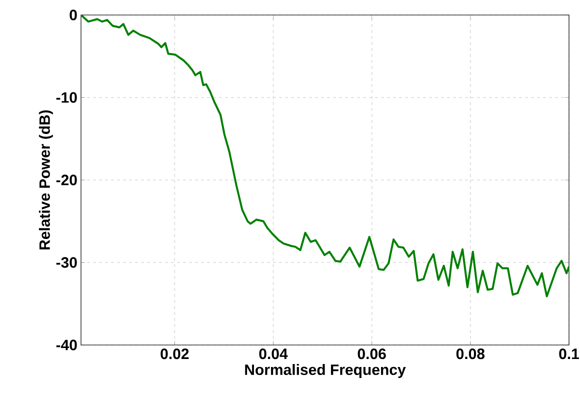  Describe the element at coordinates (174, 354) in the screenshot. I see `x-tick-label: 0.02` at that location.